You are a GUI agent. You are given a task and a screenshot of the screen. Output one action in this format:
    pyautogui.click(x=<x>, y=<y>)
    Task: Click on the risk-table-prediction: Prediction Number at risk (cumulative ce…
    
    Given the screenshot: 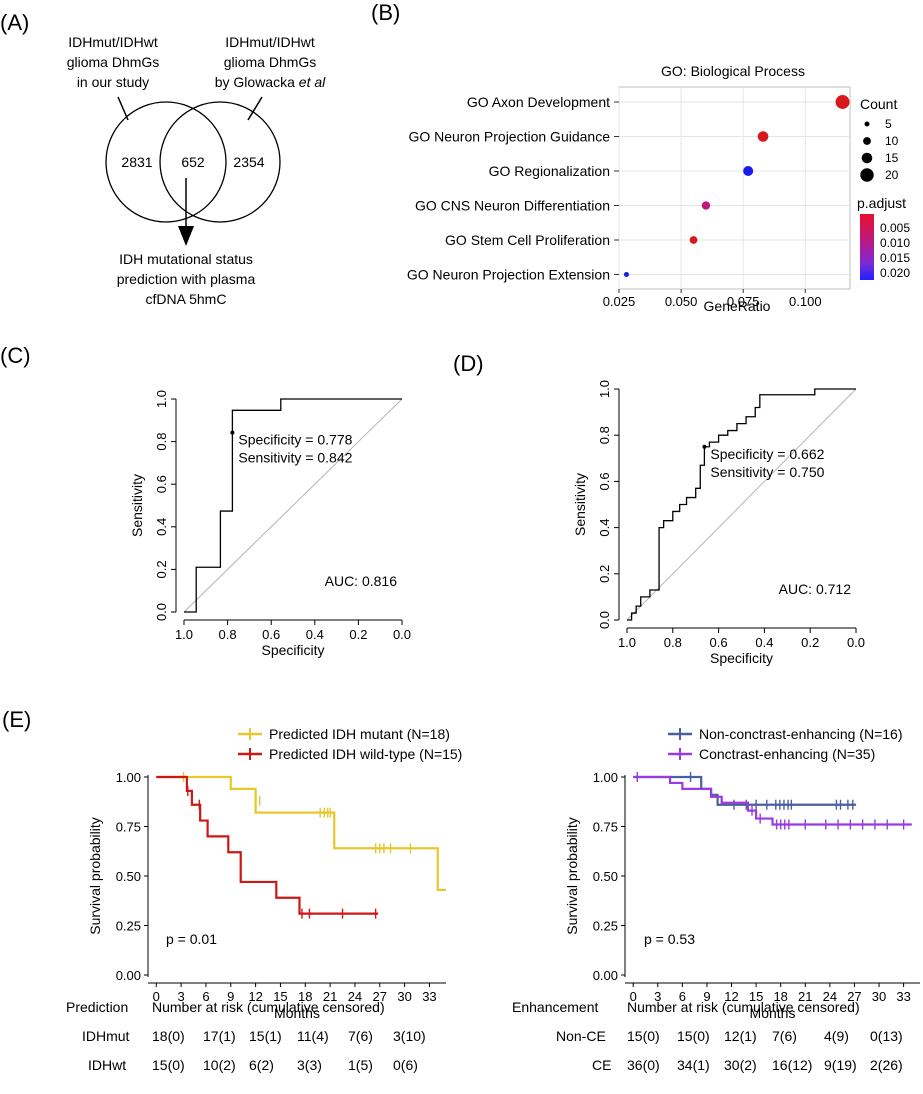 What is the action you would take?
    pyautogui.click(x=246, y=1036)
    